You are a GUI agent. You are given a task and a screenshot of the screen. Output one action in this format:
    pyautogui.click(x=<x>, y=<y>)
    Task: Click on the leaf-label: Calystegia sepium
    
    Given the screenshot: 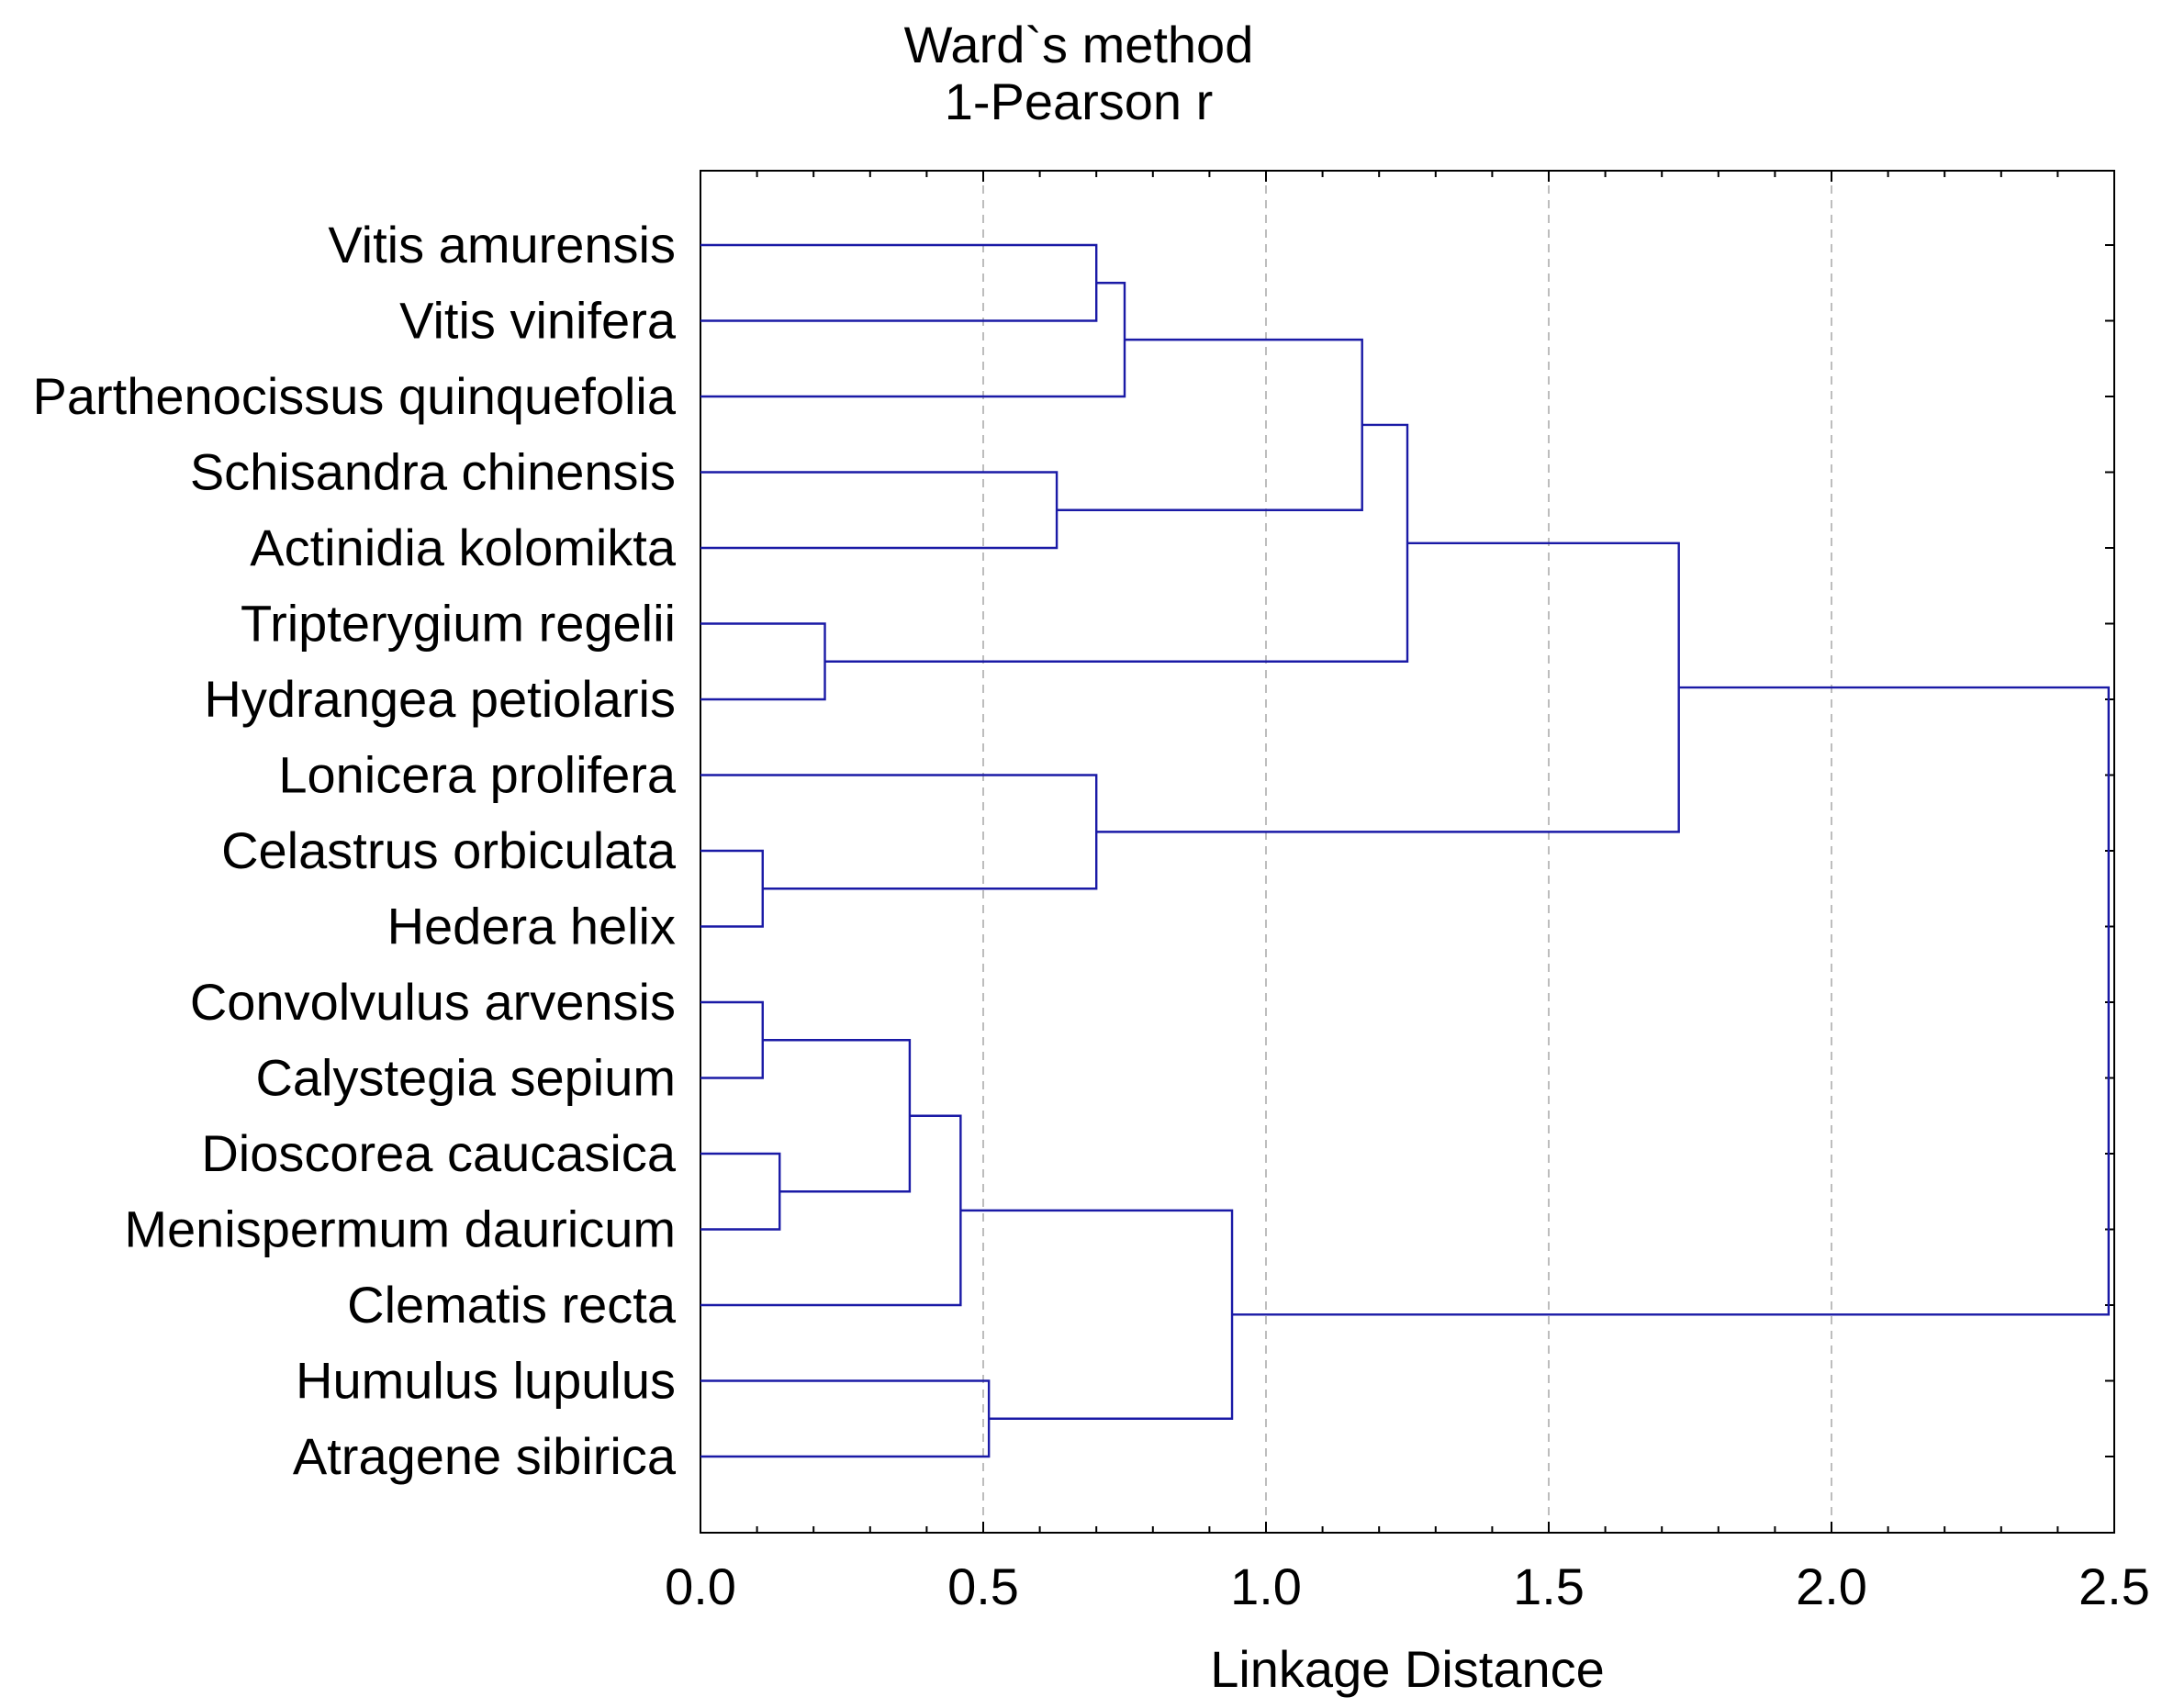 What is the action you would take?
    pyautogui.click(x=465, y=1078)
    